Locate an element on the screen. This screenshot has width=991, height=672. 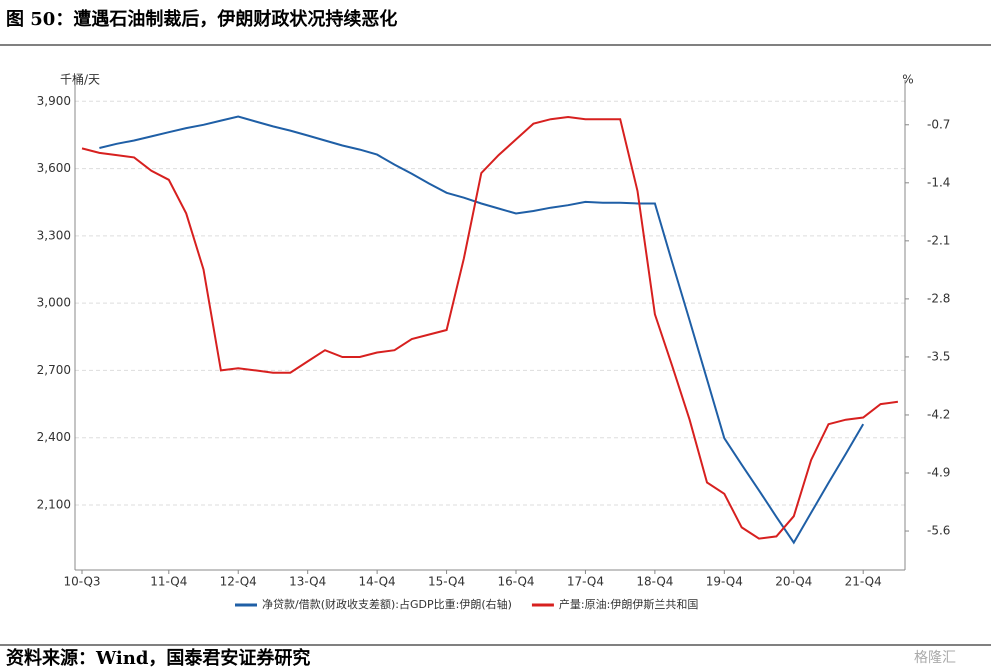
x-tick-label: 19-Q4 is located at coordinates (724, 582).